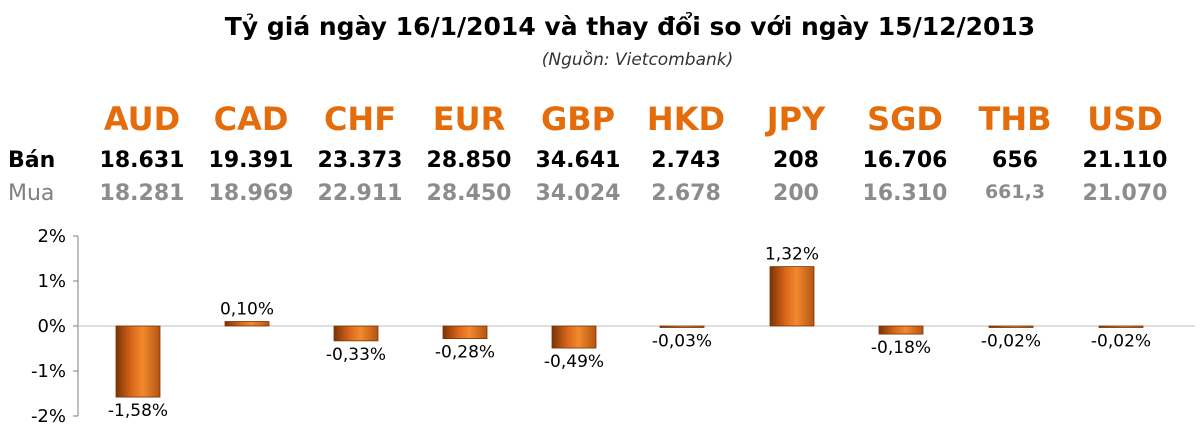 The height and width of the screenshot is (443, 1200). Describe the element at coordinates (1121, 342) in the screenshot. I see `data-label-usd: -0,02%` at that location.